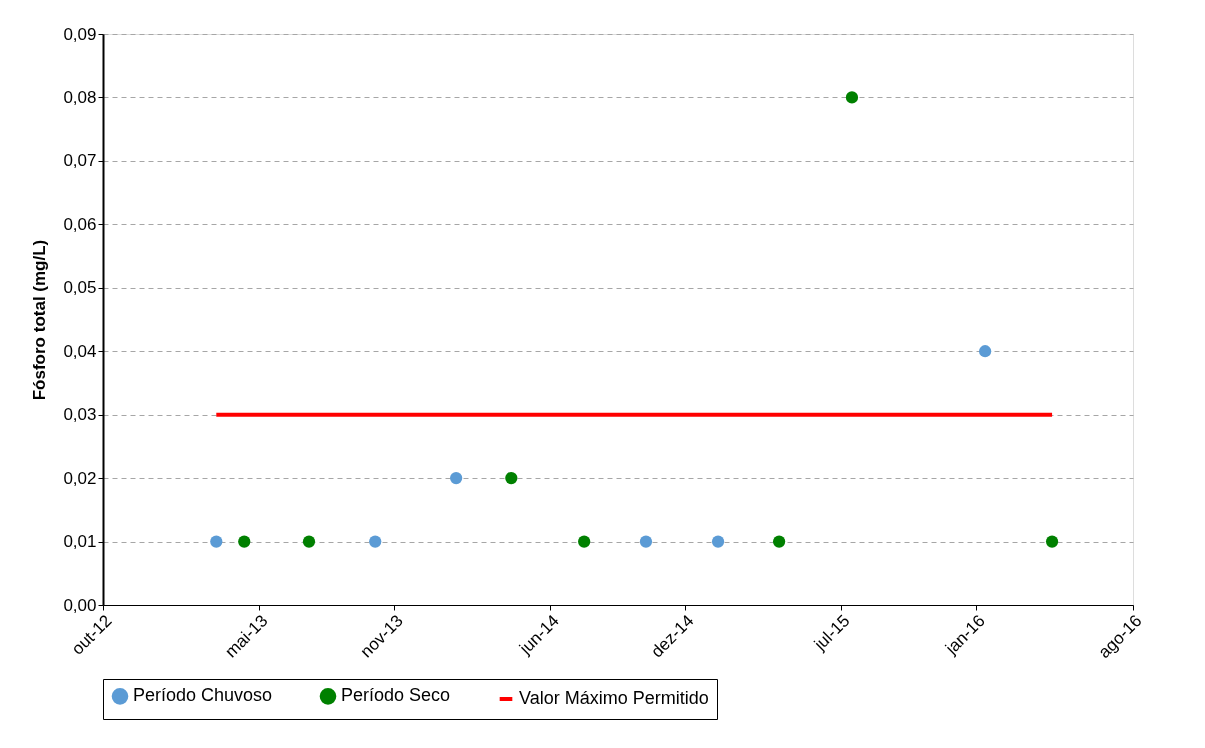 Image resolution: width=1205 pixels, height=748 pixels. What do you see at coordinates (80, 478) in the screenshot?
I see `y-tick-label: 0,02` at bounding box center [80, 478].